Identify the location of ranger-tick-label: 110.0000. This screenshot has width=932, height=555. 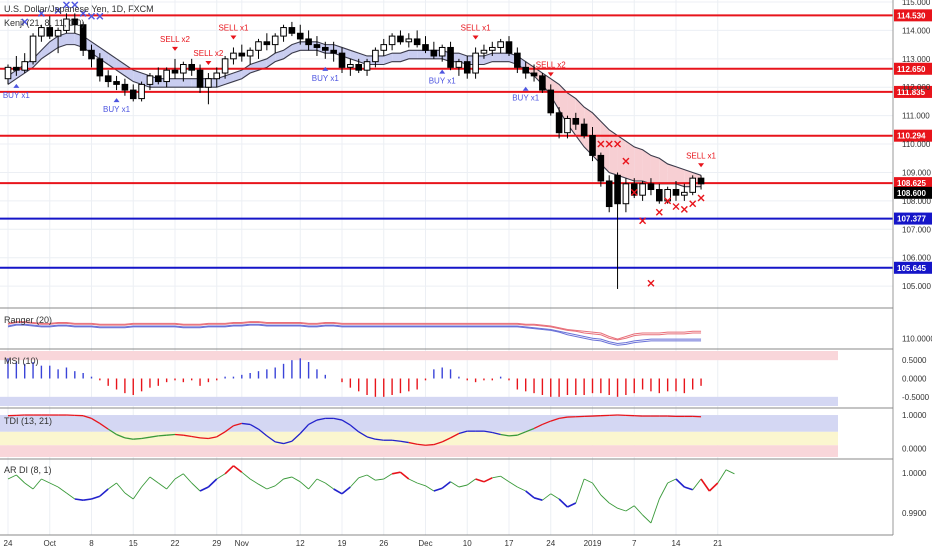
(917, 338).